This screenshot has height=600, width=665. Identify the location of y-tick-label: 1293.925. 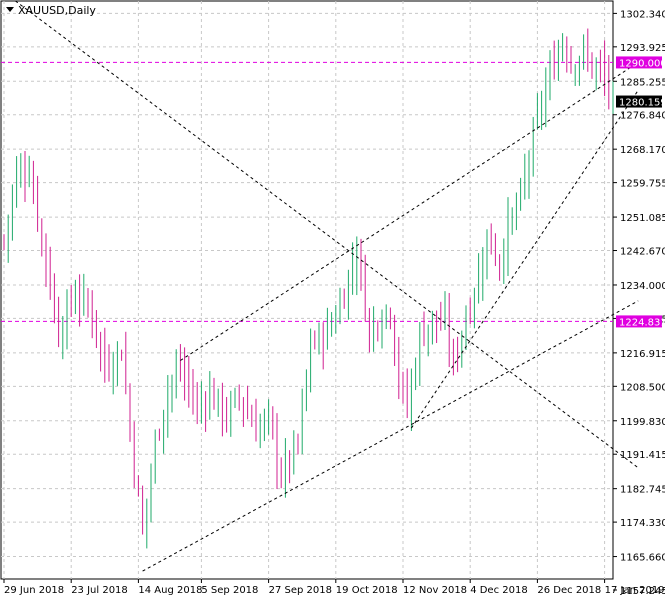
(642, 48).